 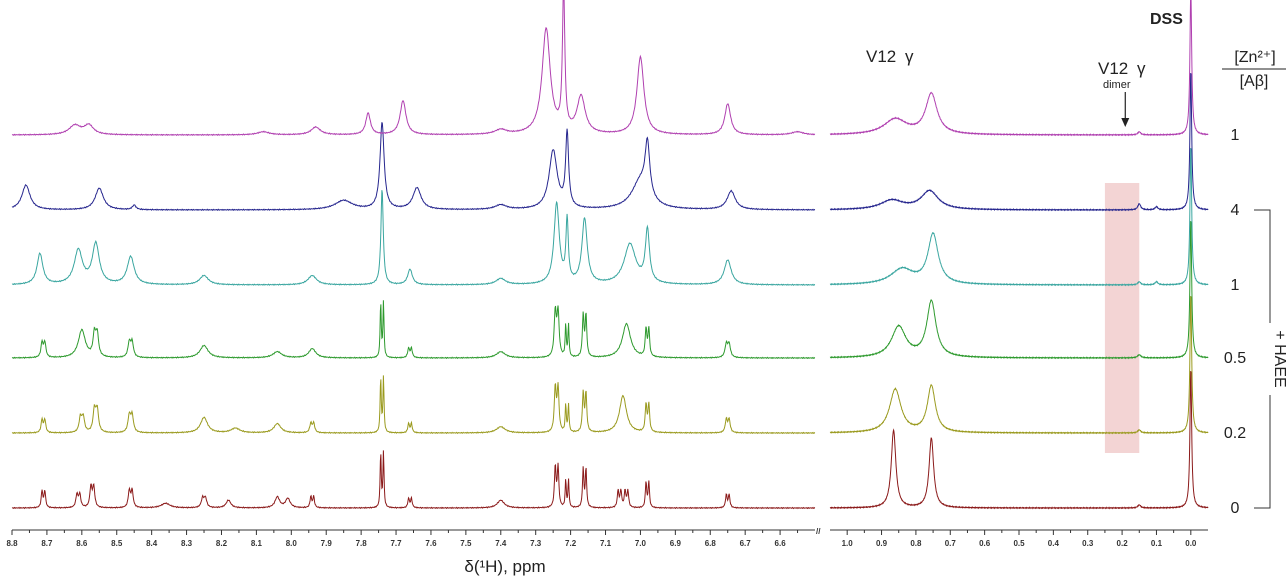 I want to click on x-tick-label: 0.3, so click(x=1088, y=543).